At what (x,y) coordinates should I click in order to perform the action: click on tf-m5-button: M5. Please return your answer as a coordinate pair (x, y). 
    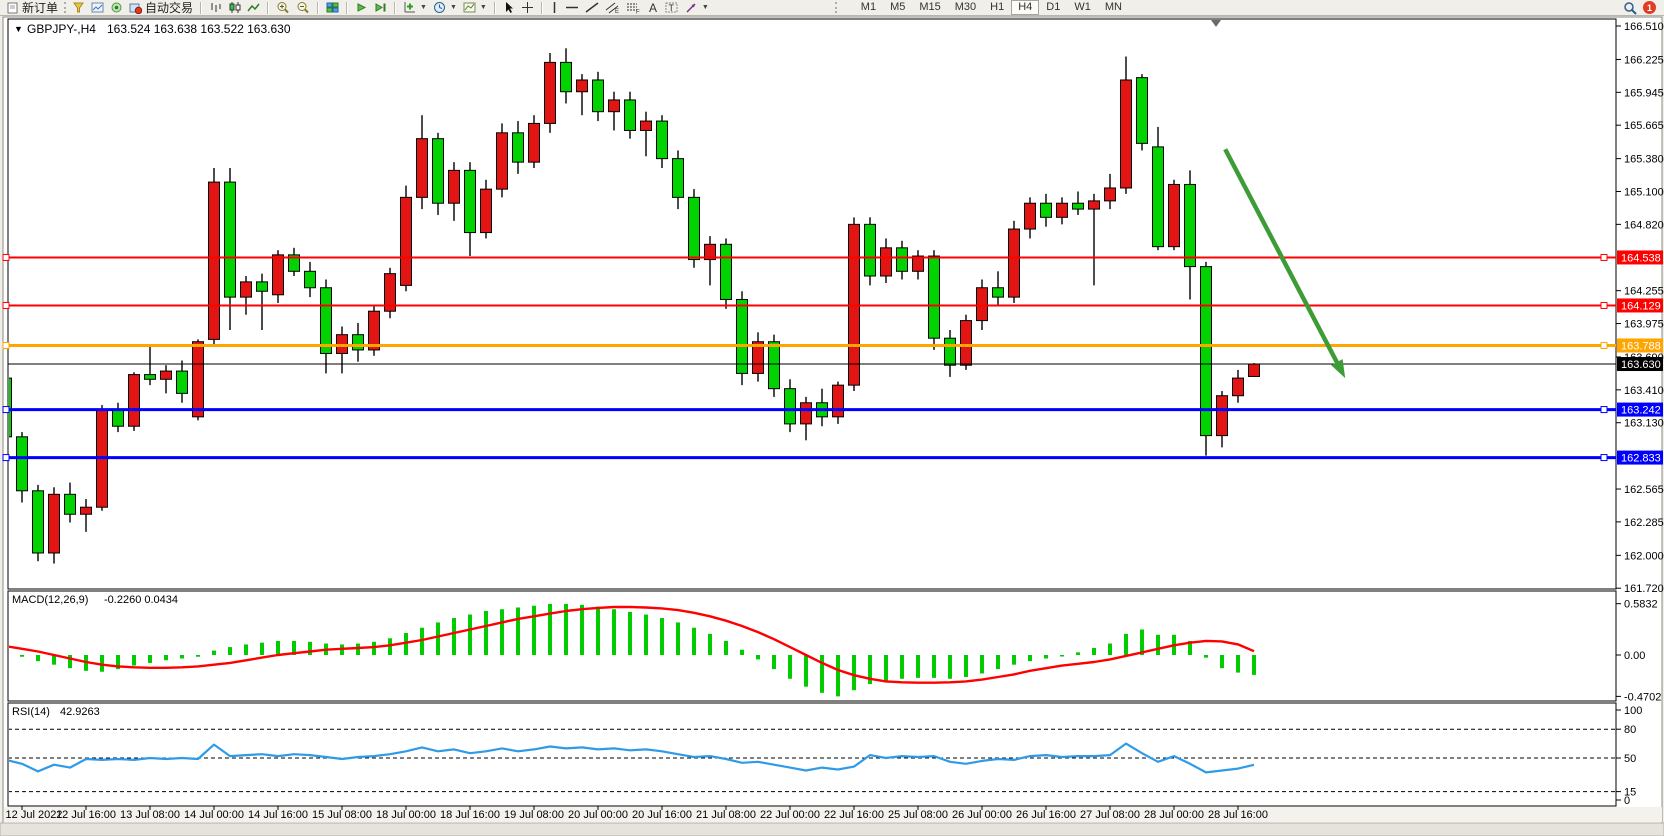
    Looking at the image, I should click on (898, 7).